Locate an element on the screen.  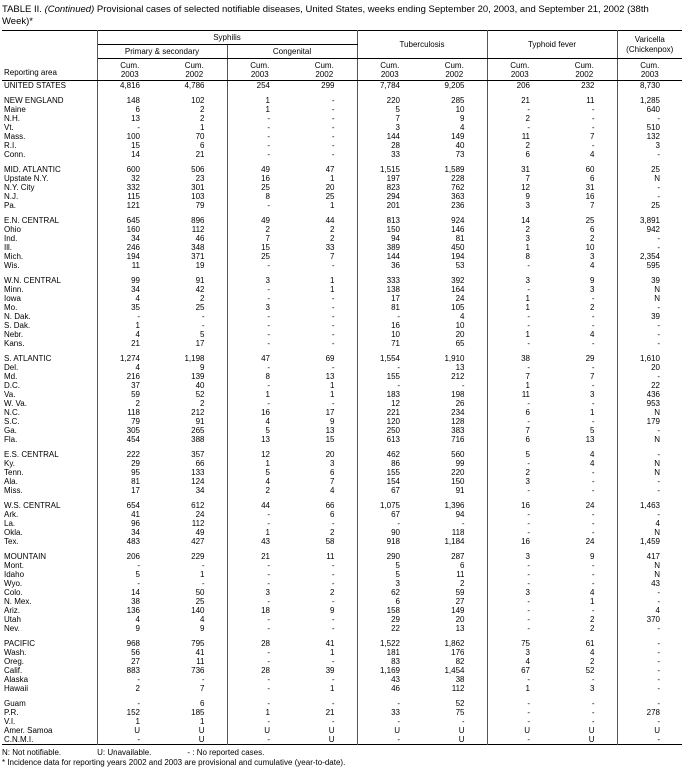
table-row: P.R. 152 185 1 21 33 75 - - 278 is located at coordinates (342, 712).